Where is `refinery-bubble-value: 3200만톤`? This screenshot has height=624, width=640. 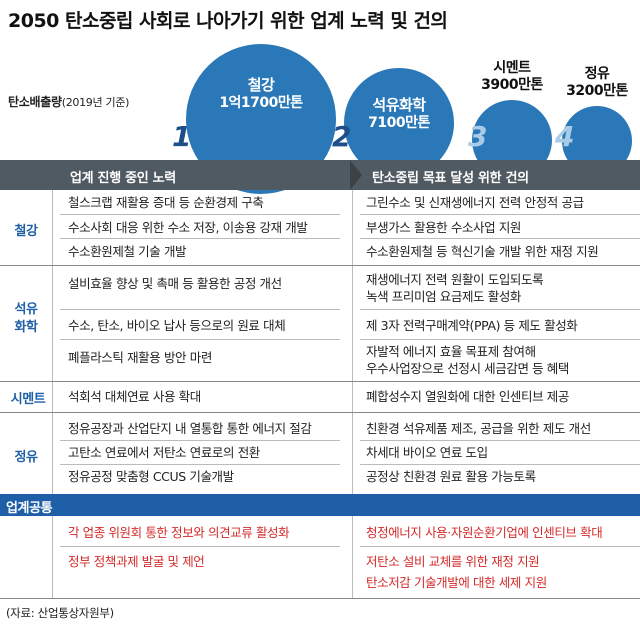
refinery-bubble-value: 3200만톤 is located at coordinates (597, 90).